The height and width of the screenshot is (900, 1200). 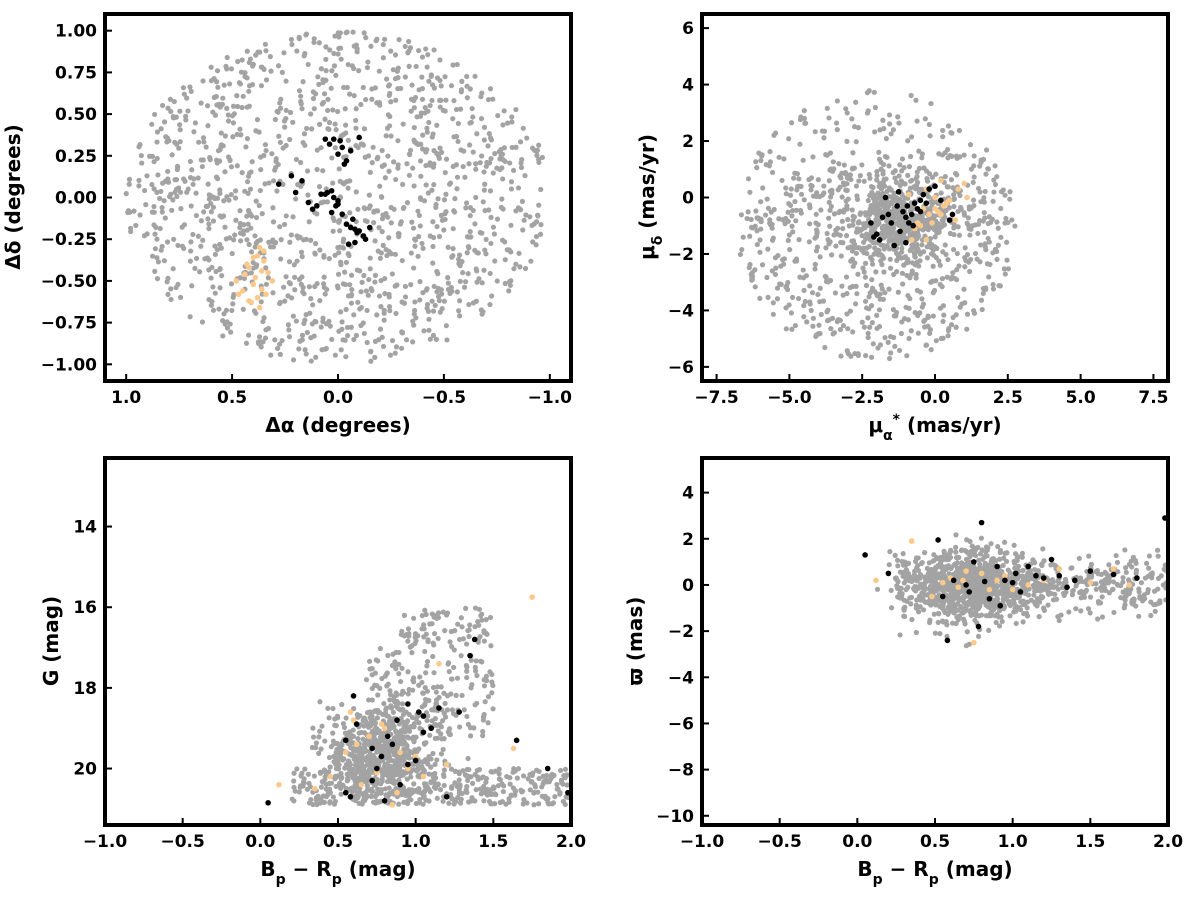 I want to click on sky-ylabel: Δδ (degrees), so click(x=13, y=197).